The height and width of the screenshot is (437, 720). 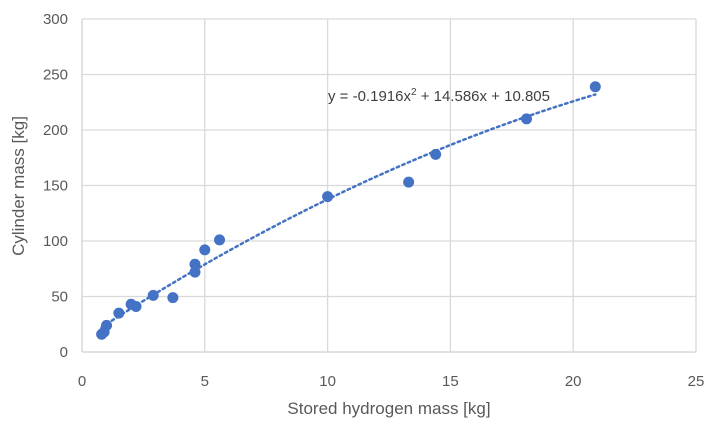 What do you see at coordinates (55, 241) in the screenshot?
I see `y-tick-label: 100` at bounding box center [55, 241].